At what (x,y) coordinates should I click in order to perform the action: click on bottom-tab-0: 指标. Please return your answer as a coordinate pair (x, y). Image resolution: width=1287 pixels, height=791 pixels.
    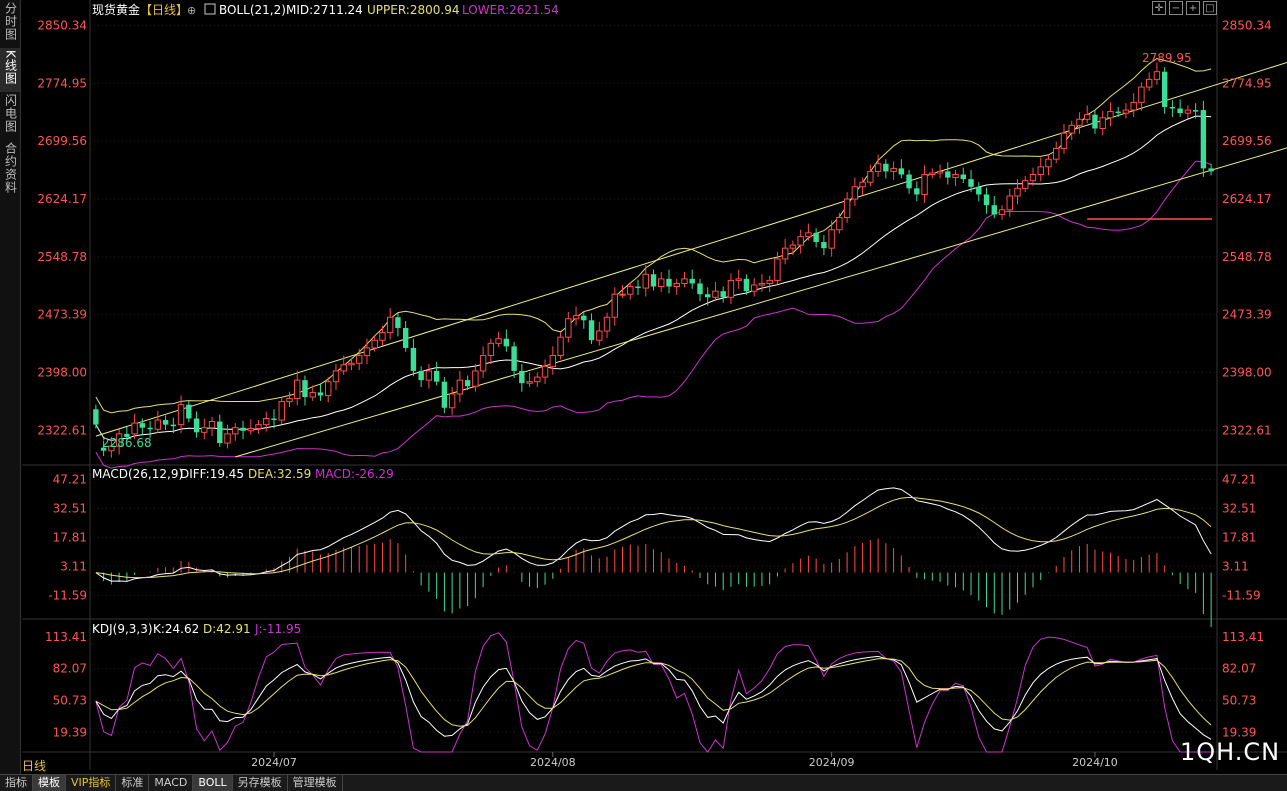
    Looking at the image, I should click on (16, 783).